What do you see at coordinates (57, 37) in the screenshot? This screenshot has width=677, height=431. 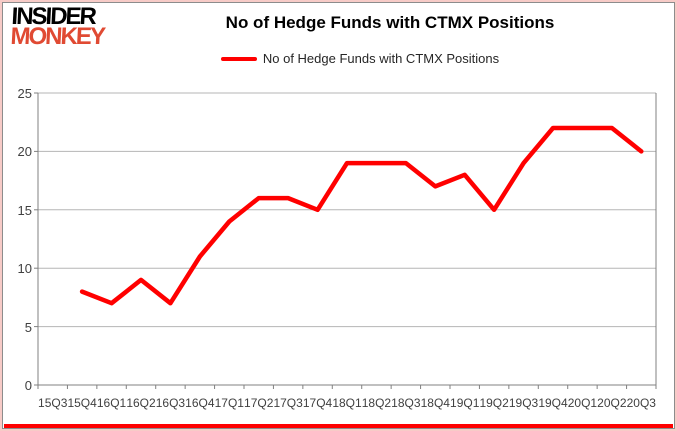 I see `logo-word-monkey: MONKEY` at bounding box center [57, 37].